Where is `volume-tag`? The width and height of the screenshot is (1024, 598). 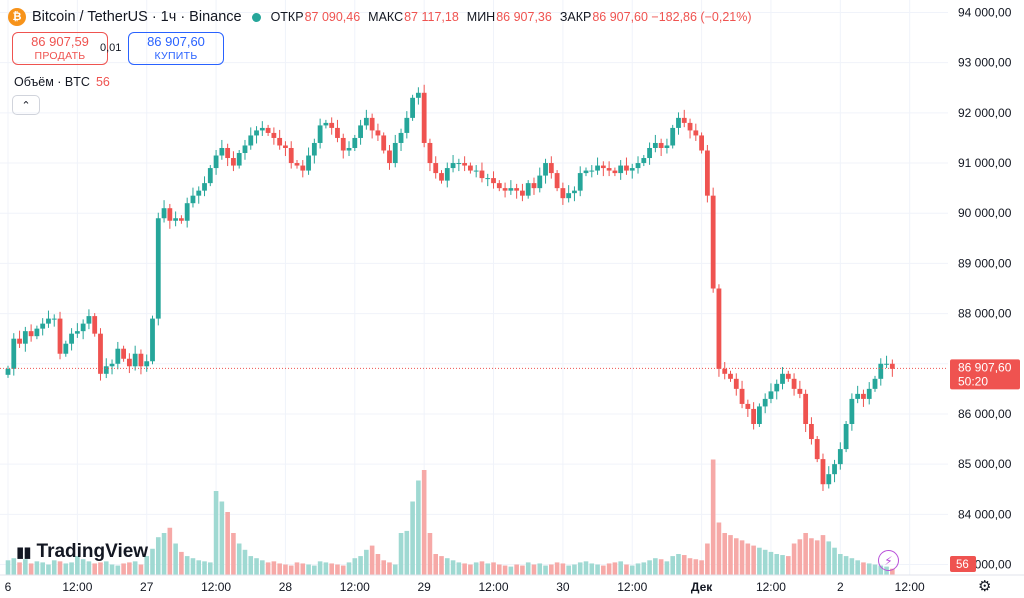 volume-tag is located at coordinates (963, 564).